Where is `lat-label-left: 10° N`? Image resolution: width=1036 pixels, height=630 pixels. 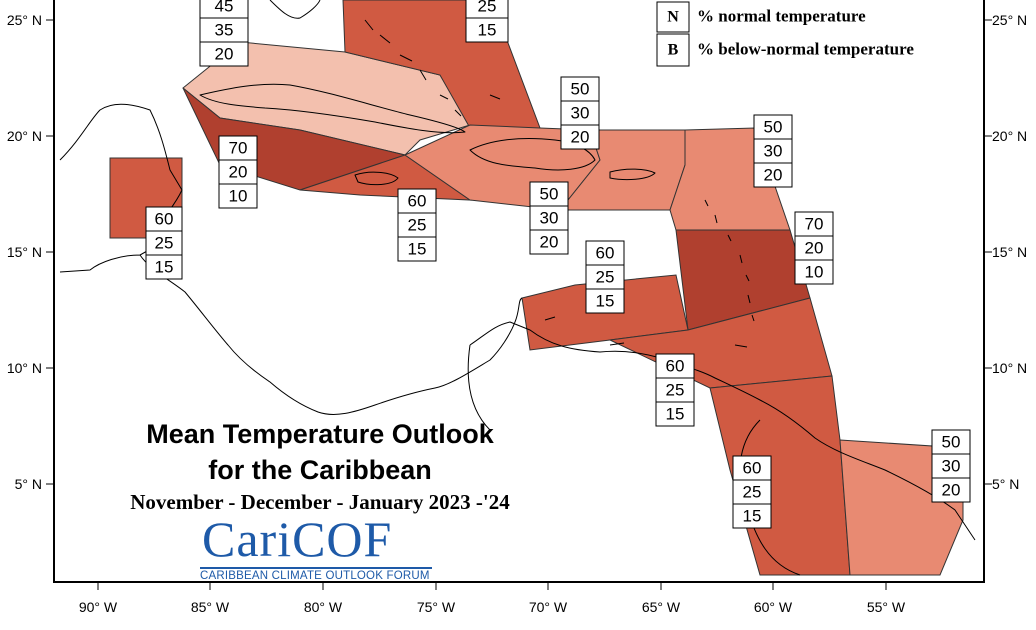 lat-label-left: 10° N is located at coordinates (24, 368).